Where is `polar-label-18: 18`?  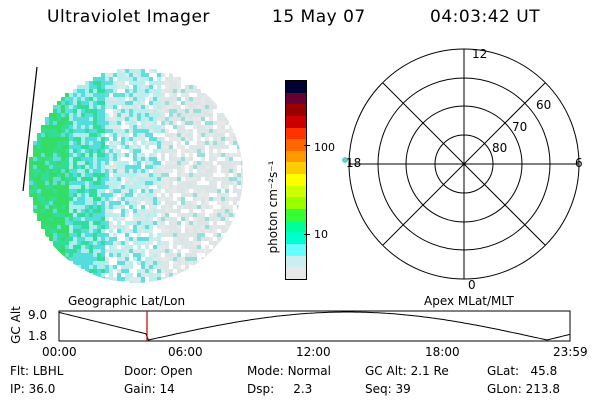
polar-label-18: 18 is located at coordinates (353, 163).